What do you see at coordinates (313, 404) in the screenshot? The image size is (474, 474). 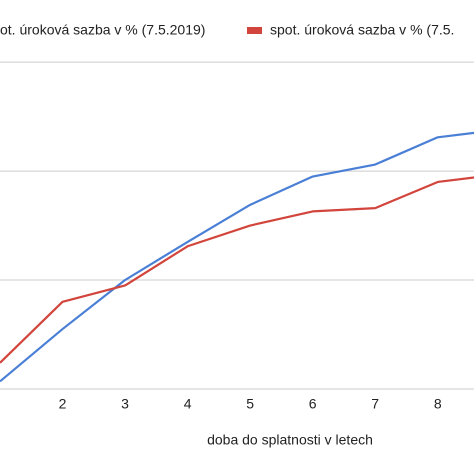 I see `x-tick-label: 6` at bounding box center [313, 404].